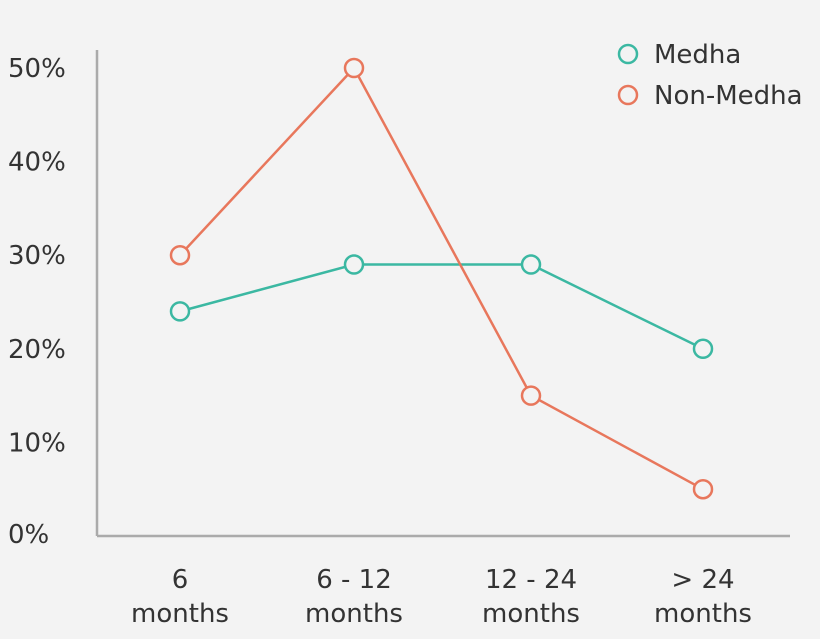  I want to click on x-tick-label: > 24 months, so click(703, 597).